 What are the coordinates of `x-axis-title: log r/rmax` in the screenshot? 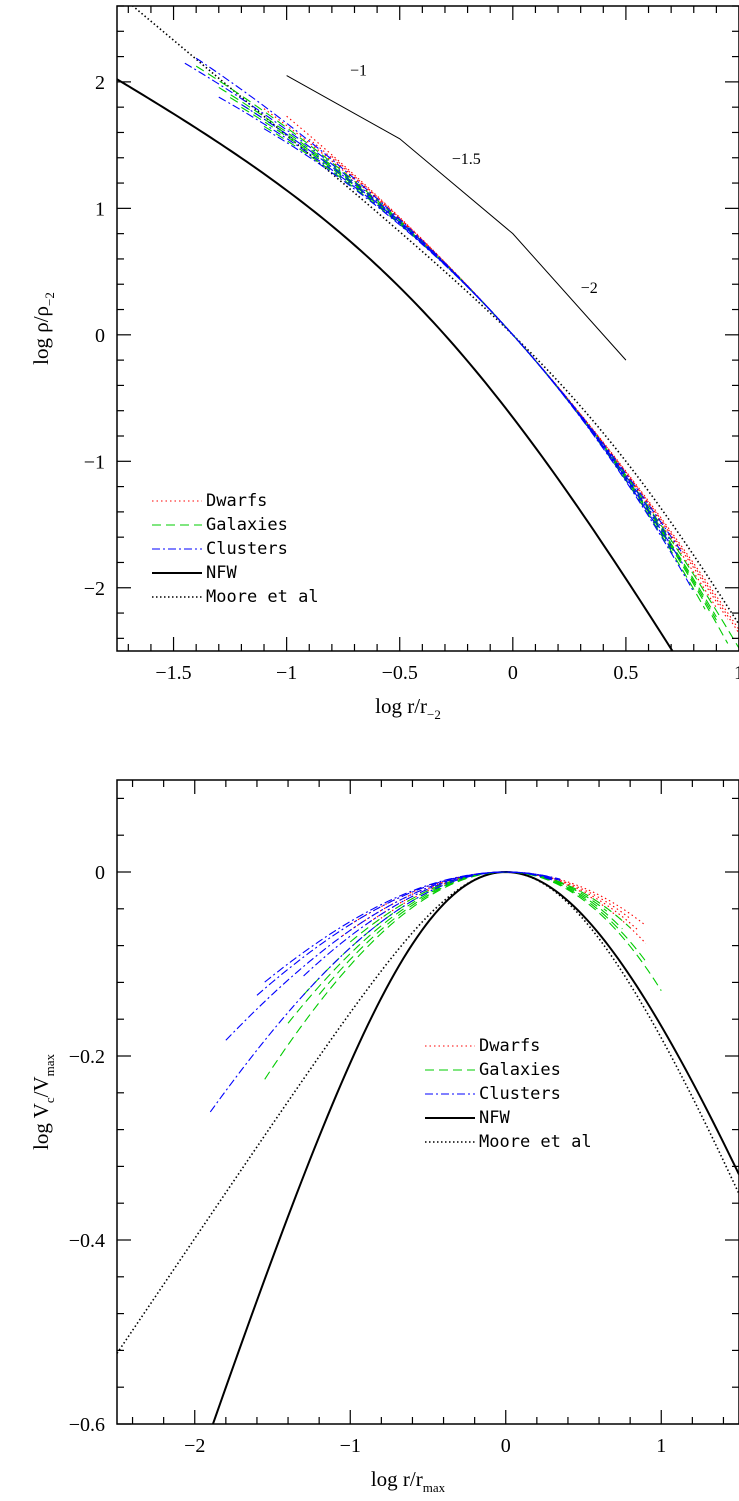 It's located at (408, 1481).